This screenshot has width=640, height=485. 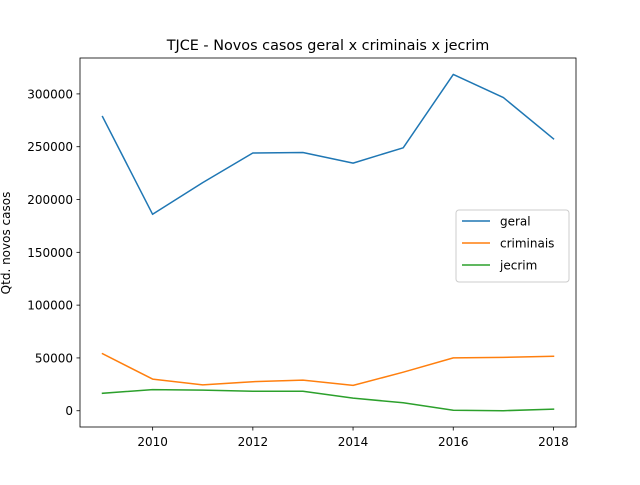 I want to click on legend-label-criminais: criminais, so click(x=527, y=244).